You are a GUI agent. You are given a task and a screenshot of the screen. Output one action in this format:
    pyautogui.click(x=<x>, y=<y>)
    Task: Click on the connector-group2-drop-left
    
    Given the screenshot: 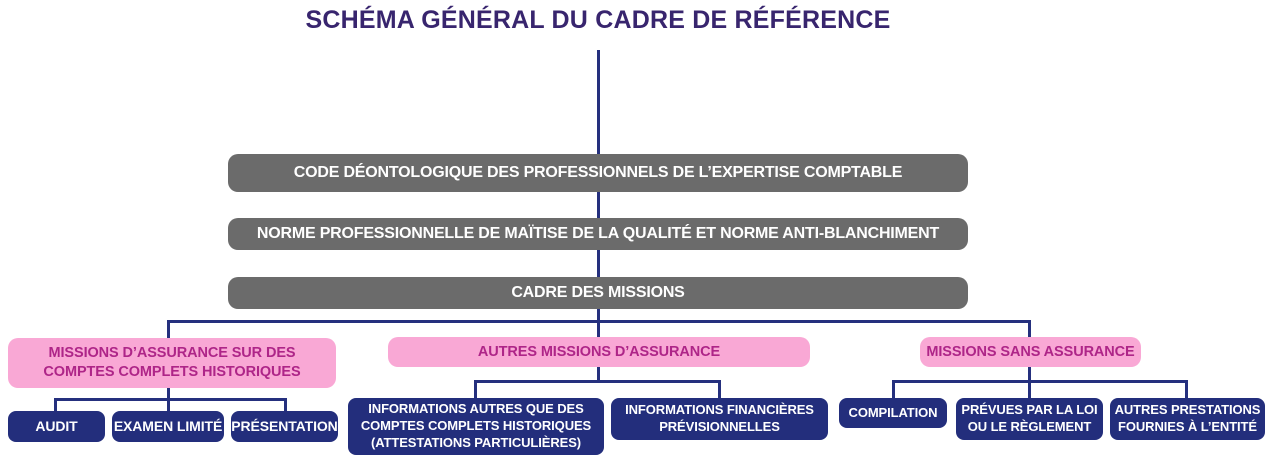 What is the action you would take?
    pyautogui.click(x=475, y=389)
    